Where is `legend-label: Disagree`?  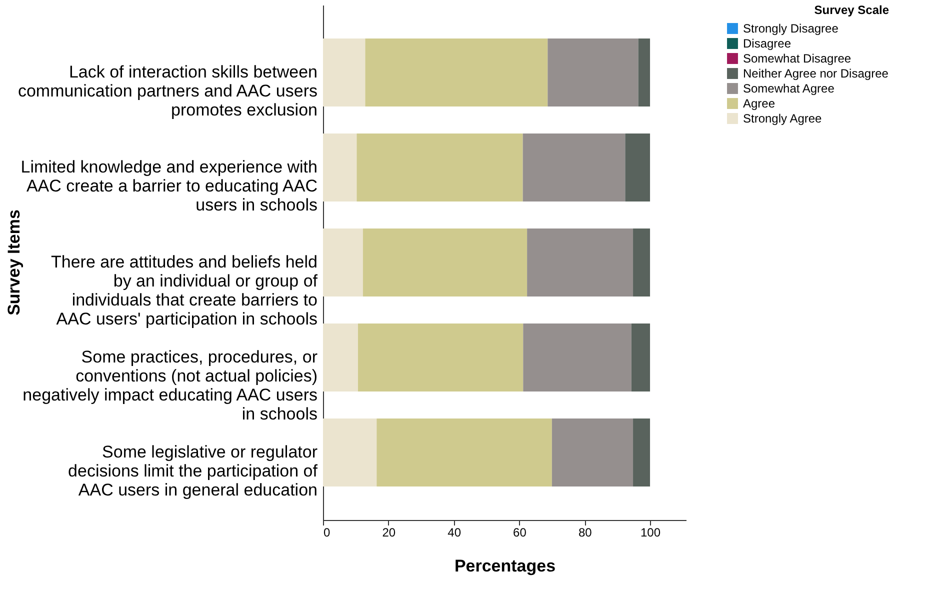
legend-label: Disagree is located at coordinates (767, 43).